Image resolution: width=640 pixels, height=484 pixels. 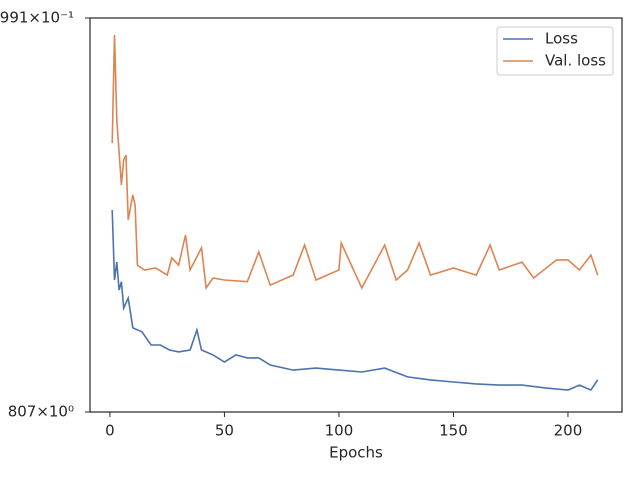 I want to click on x-axis-label: Epochs, so click(x=356, y=453).